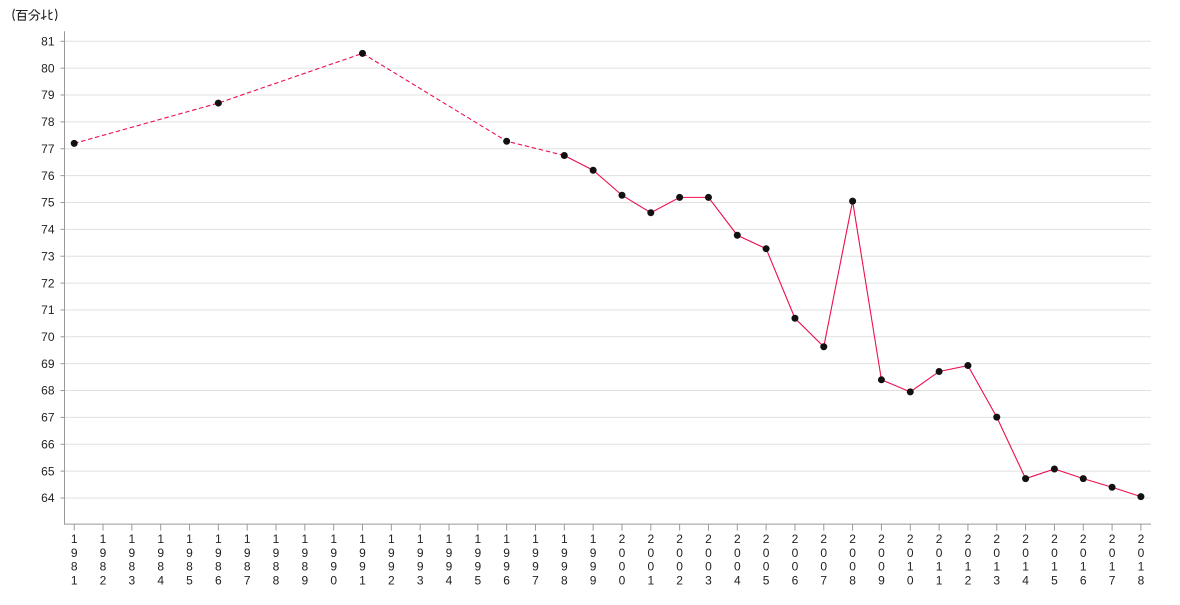 The width and height of the screenshot is (1180, 605). I want to click on svg-text: 72, so click(48, 283).